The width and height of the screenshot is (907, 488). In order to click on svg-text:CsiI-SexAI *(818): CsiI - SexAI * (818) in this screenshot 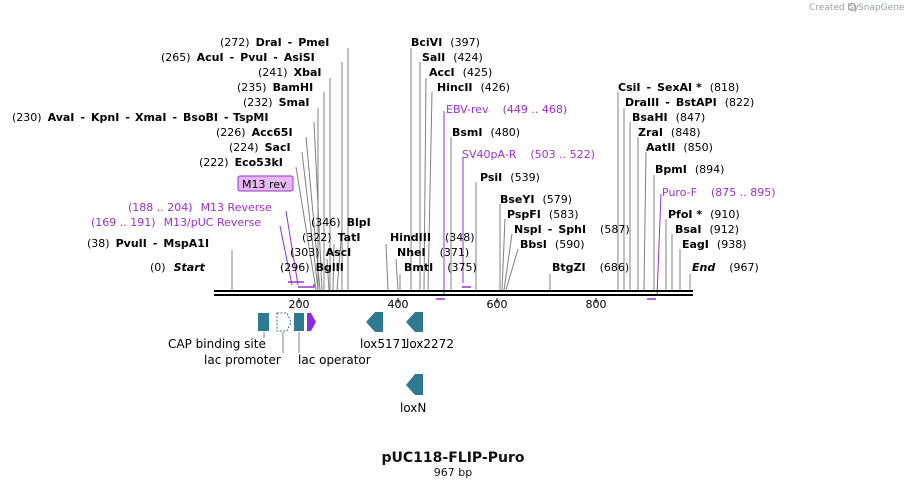, I will do `click(678, 87)`.